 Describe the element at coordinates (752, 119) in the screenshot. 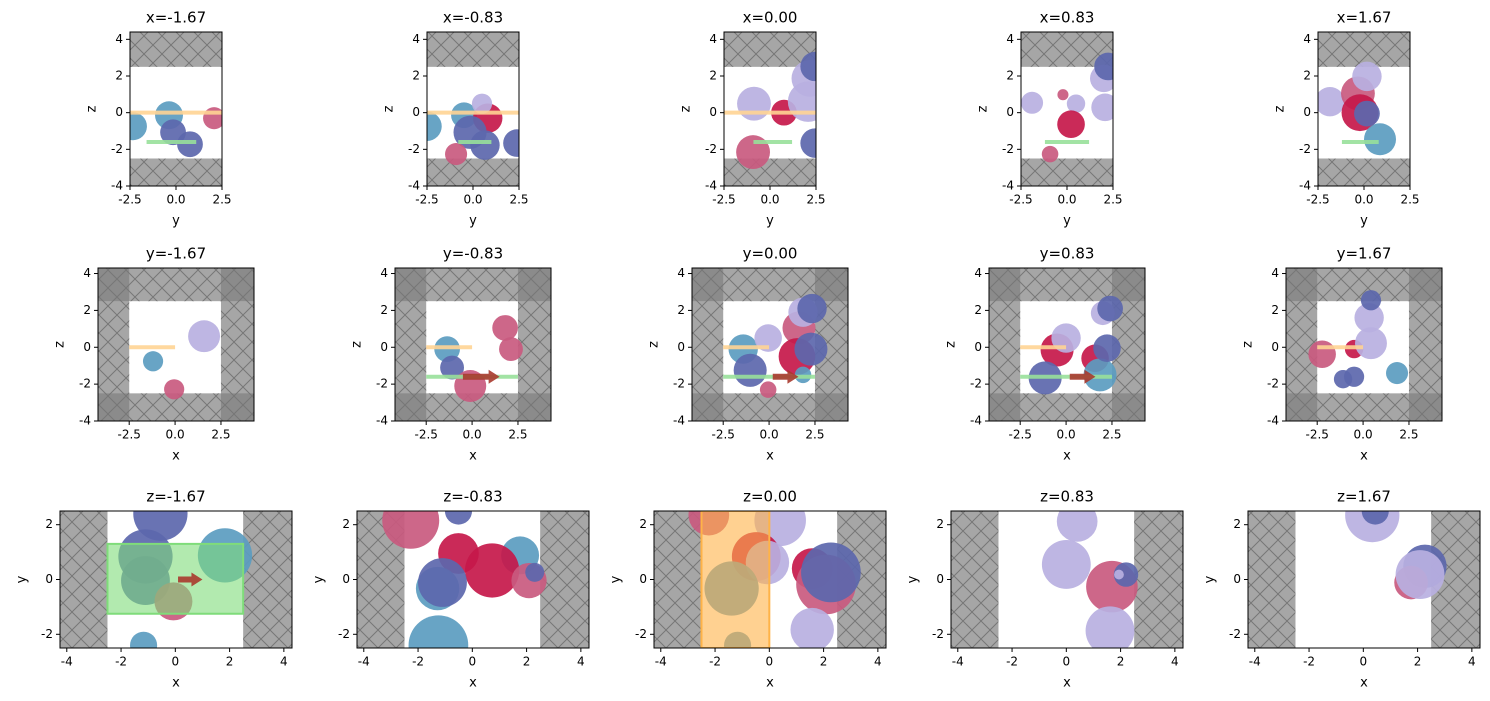

I see `subplot: -2.5 0.0 2.5 -4 -2 0 2 4 x=0.00 y z` at that location.